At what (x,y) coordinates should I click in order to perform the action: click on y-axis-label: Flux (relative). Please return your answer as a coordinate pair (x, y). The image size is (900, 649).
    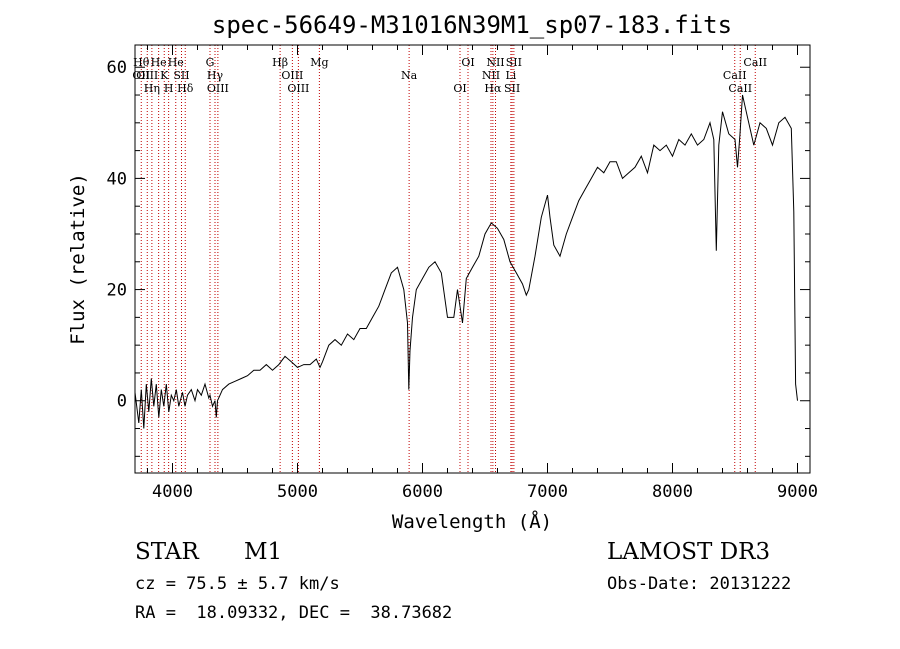
    Looking at the image, I should click on (78, 259).